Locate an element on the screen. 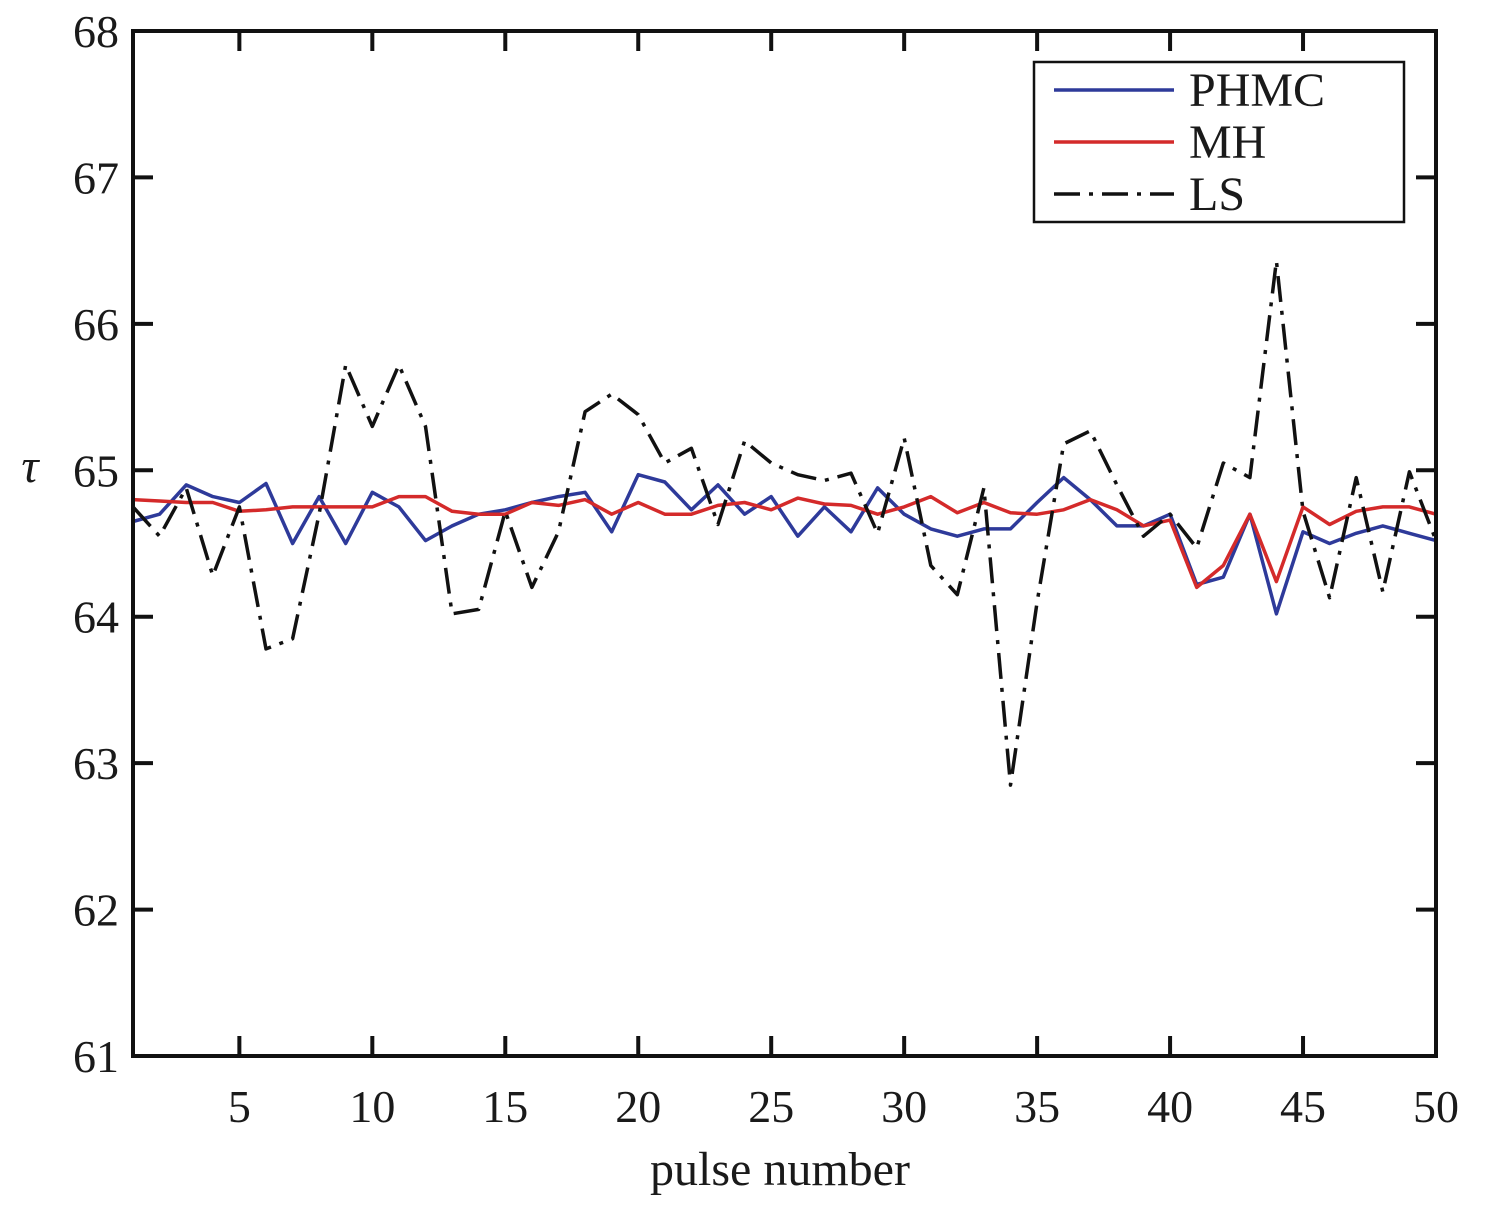 The width and height of the screenshot is (1488, 1212). y-axis-title: τ is located at coordinates (30, 466).